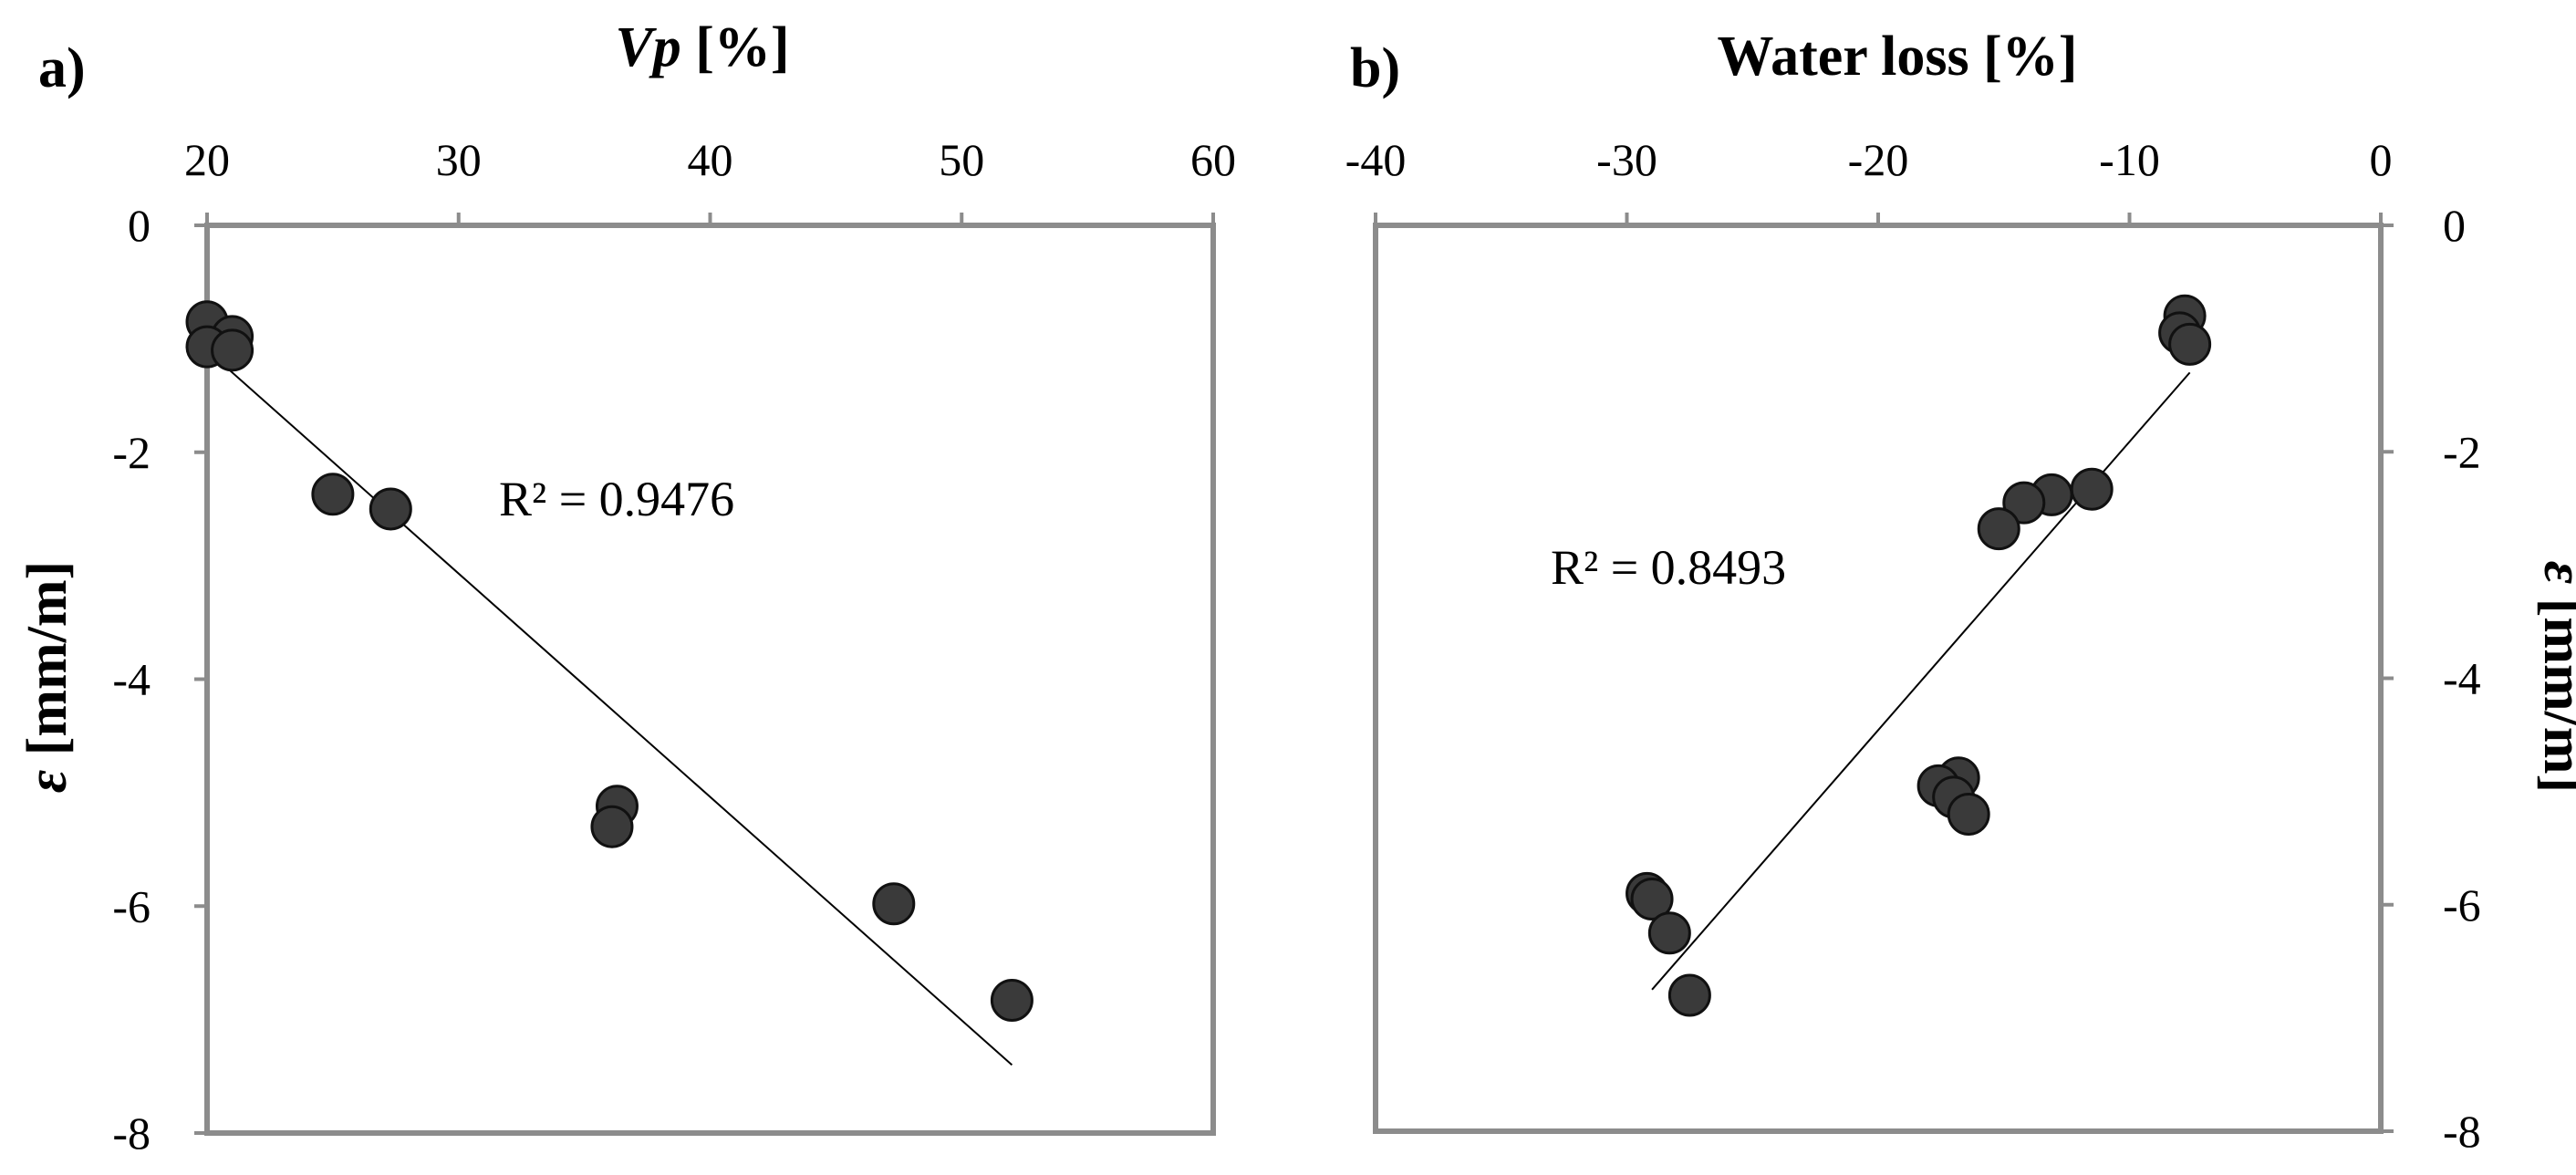 This screenshot has height=1175, width=2576. I want to click on panel-a-x-tick-label: 40, so click(710, 159).